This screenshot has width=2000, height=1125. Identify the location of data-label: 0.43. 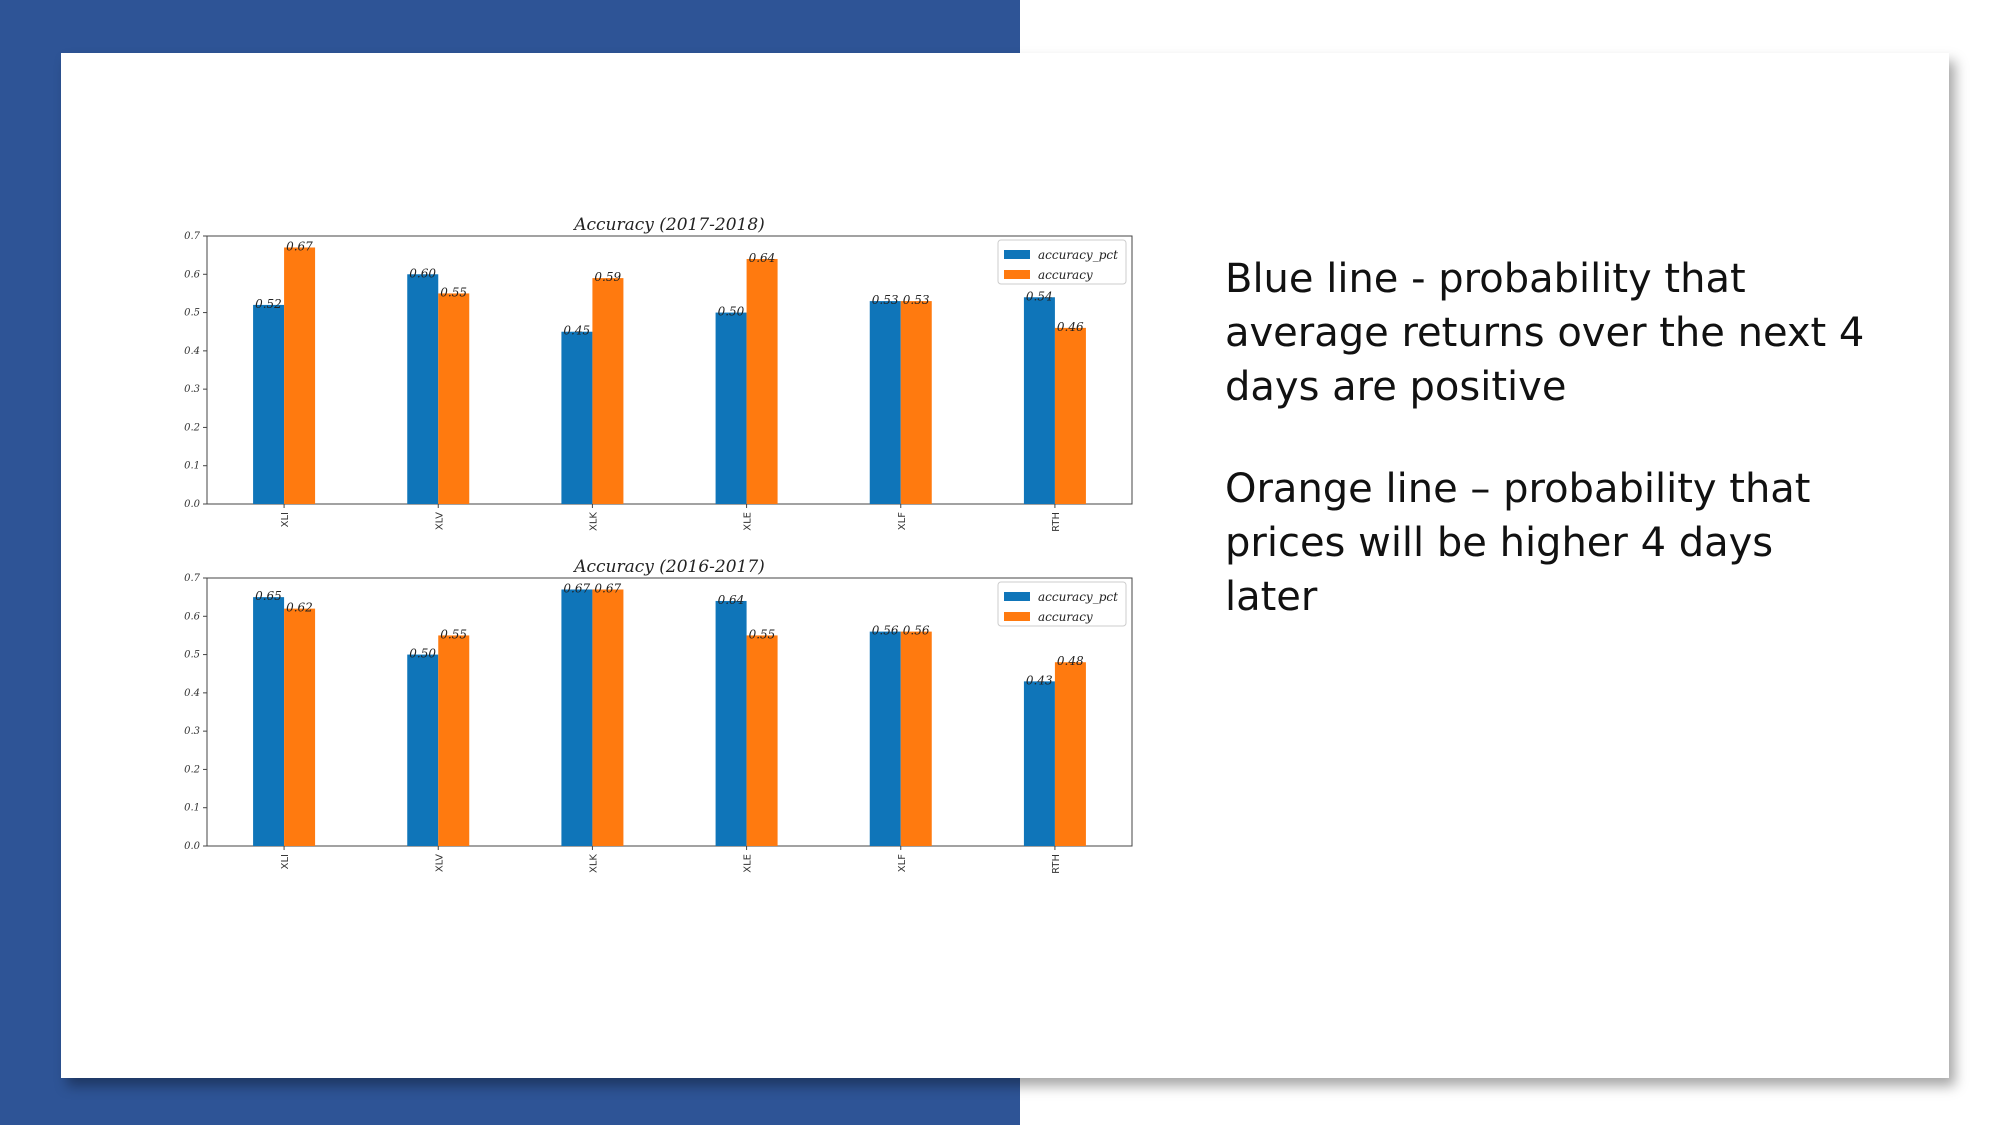
(1039, 680).